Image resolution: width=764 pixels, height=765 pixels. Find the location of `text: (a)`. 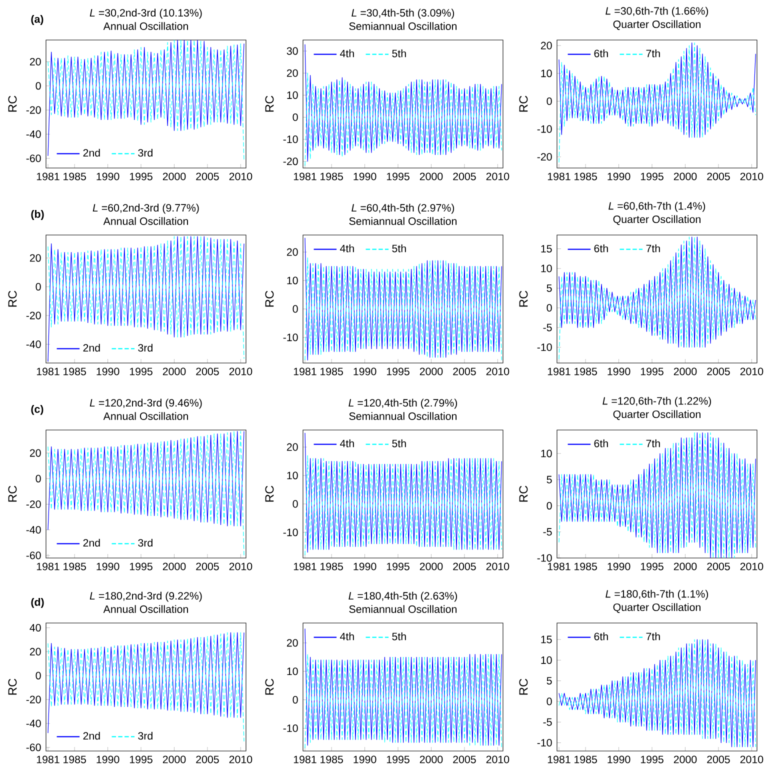

text: (a) is located at coordinates (37, 19).